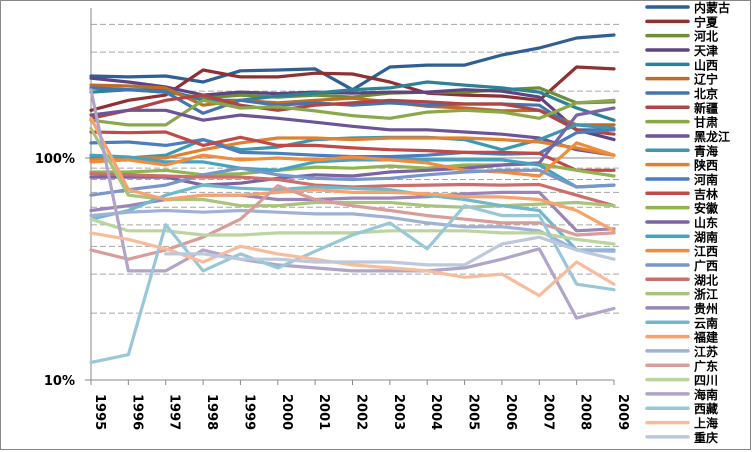 The width and height of the screenshot is (753, 452). I want to click on y-tick-label: 100%, so click(55, 159).